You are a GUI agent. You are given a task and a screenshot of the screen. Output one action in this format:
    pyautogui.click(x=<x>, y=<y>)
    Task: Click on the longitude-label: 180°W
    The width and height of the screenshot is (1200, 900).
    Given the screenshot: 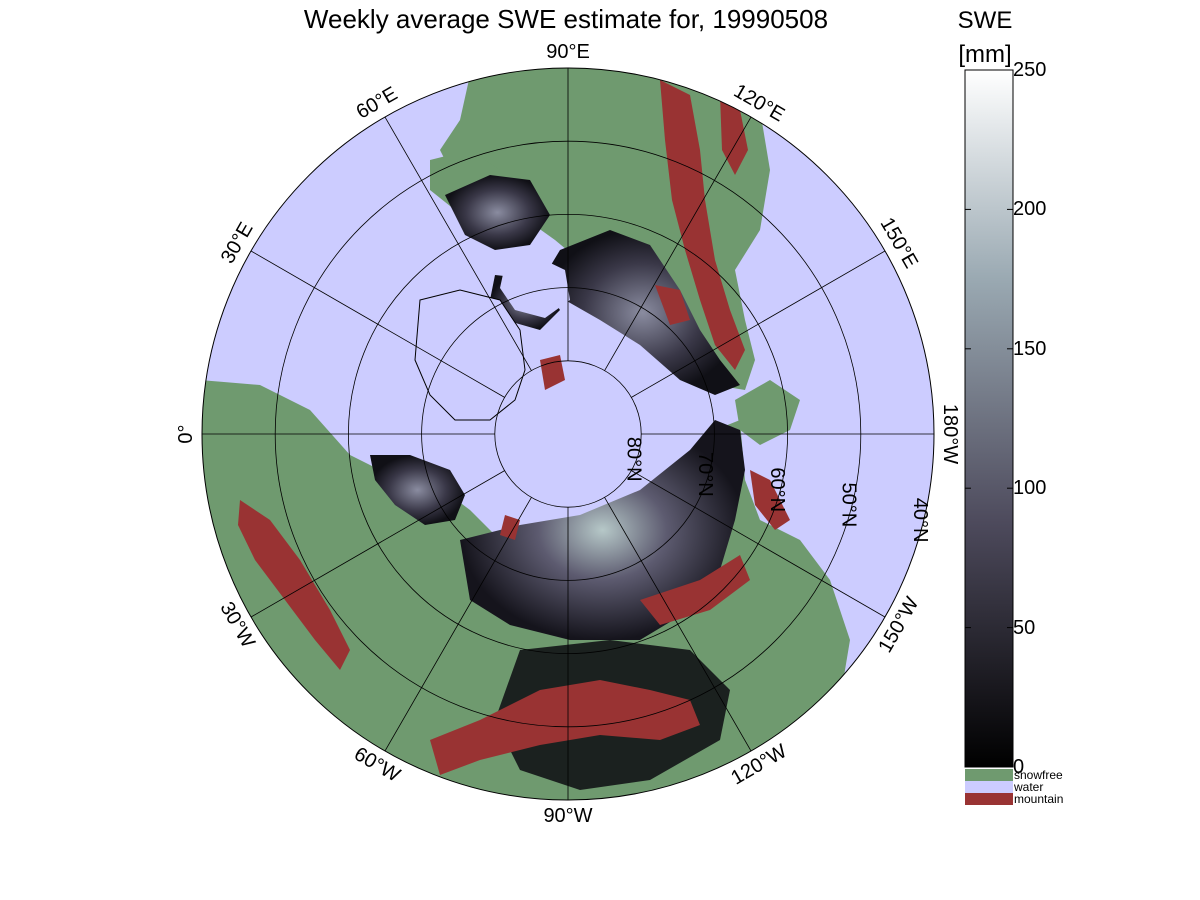 What is the action you would take?
    pyautogui.click(x=950, y=434)
    